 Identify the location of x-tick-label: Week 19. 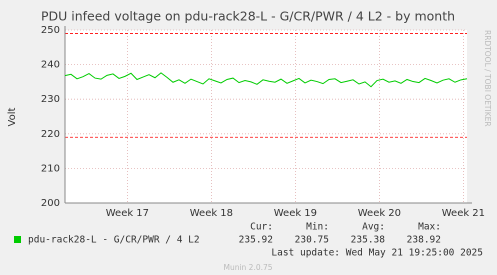
(295, 213).